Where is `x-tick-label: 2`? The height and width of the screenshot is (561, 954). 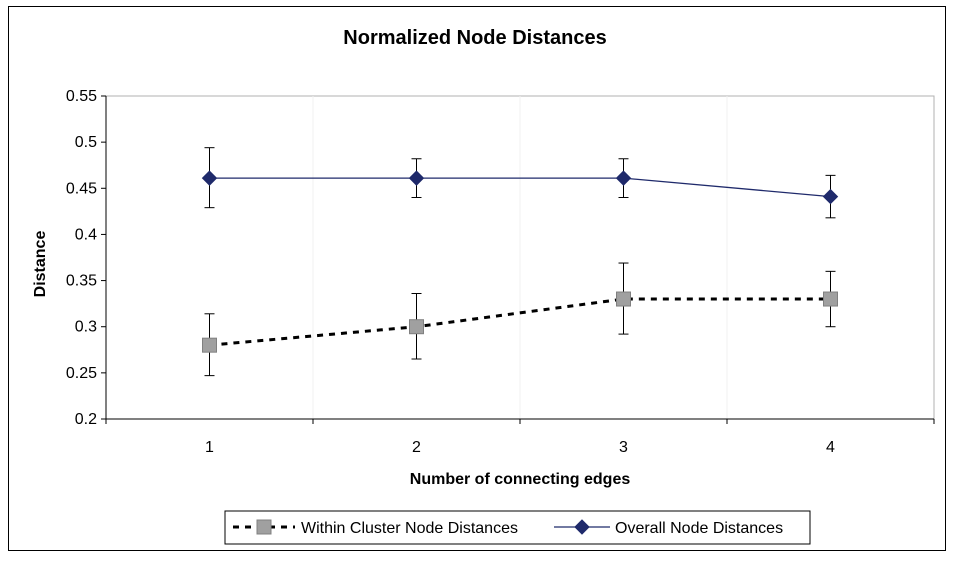
x-tick-label: 2 is located at coordinates (416, 447).